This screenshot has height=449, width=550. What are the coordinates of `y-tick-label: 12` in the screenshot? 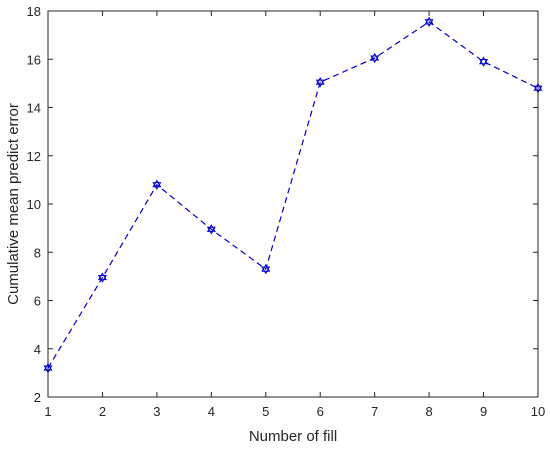 It's located at (34, 156).